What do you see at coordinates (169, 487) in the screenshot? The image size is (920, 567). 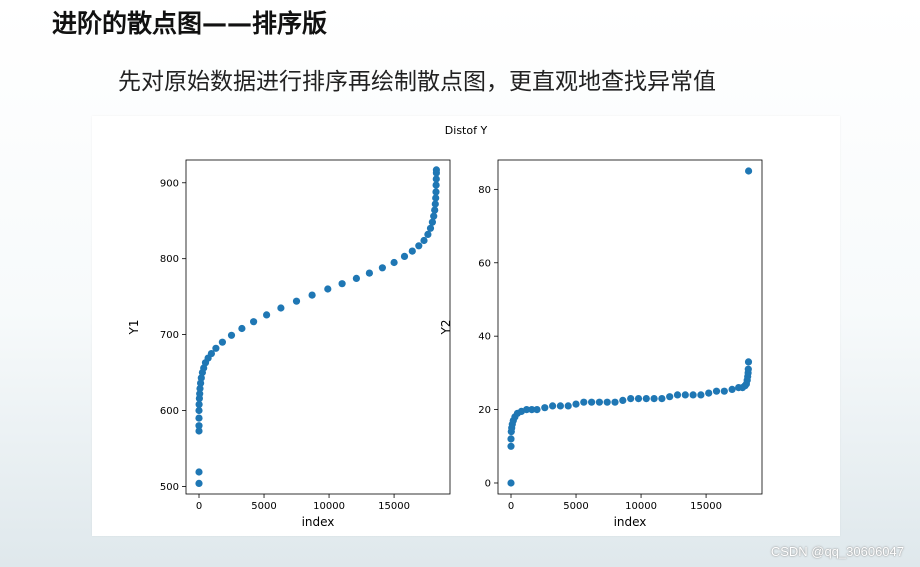 I see `chart1-ytick-label: 500` at bounding box center [169, 487].